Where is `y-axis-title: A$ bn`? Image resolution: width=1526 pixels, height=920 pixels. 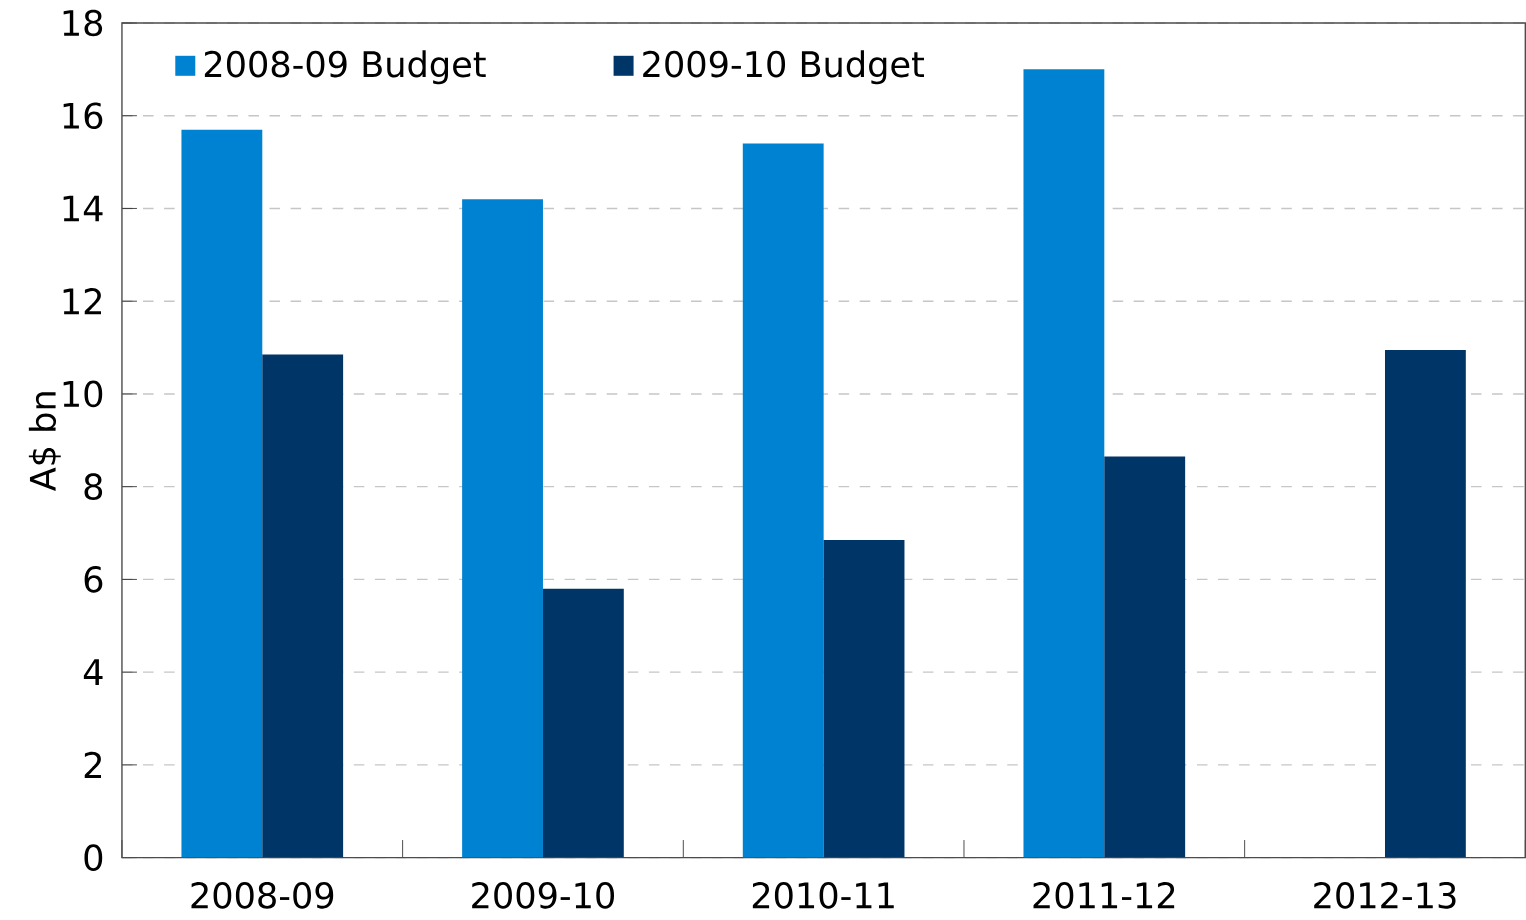
y-axis-title: A$ bn is located at coordinates (44, 442).